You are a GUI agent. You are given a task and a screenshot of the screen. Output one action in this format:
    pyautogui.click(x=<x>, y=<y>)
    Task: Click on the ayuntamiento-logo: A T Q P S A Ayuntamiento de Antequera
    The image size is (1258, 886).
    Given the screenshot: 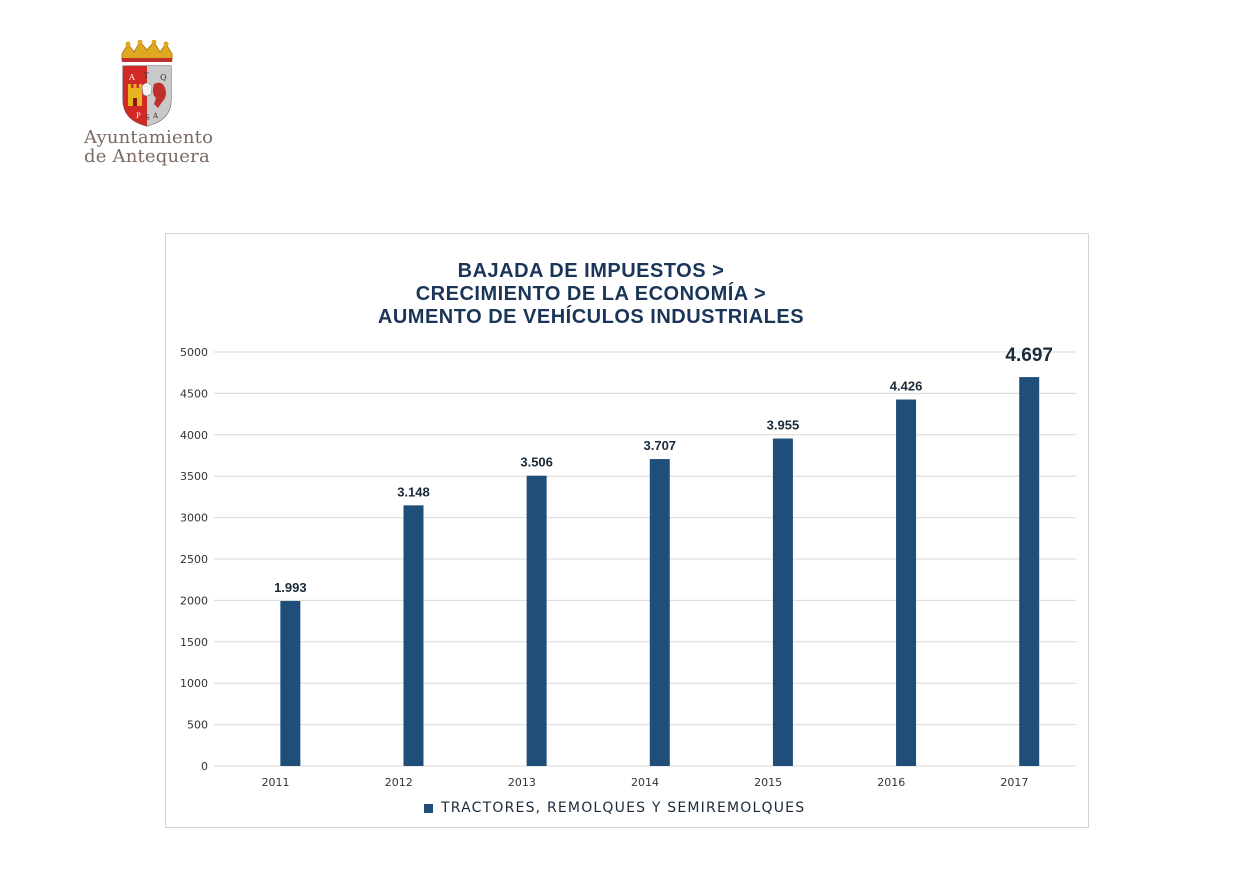 What is the action you would take?
    pyautogui.click(x=149, y=105)
    